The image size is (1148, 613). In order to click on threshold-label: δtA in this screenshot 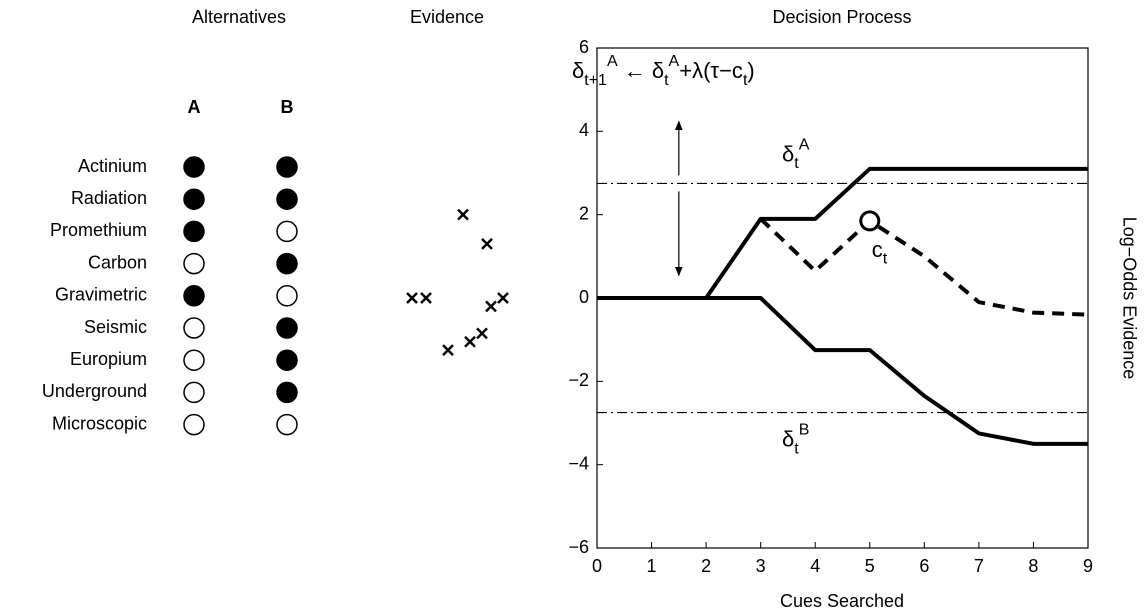, I will do `click(796, 155)`.